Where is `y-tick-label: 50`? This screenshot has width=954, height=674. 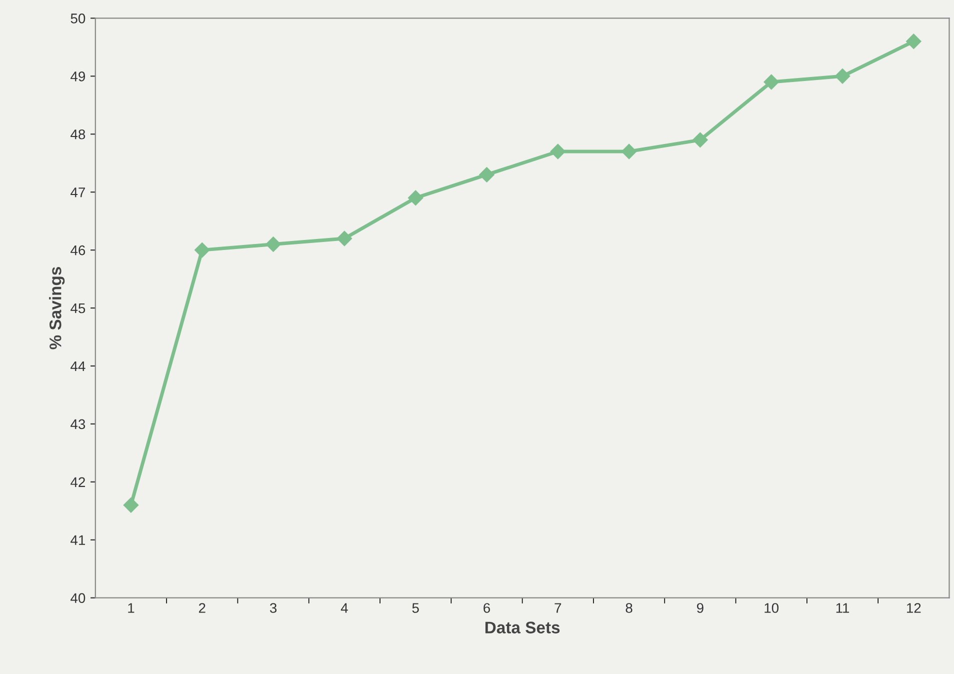 y-tick-label: 50 is located at coordinates (78, 19).